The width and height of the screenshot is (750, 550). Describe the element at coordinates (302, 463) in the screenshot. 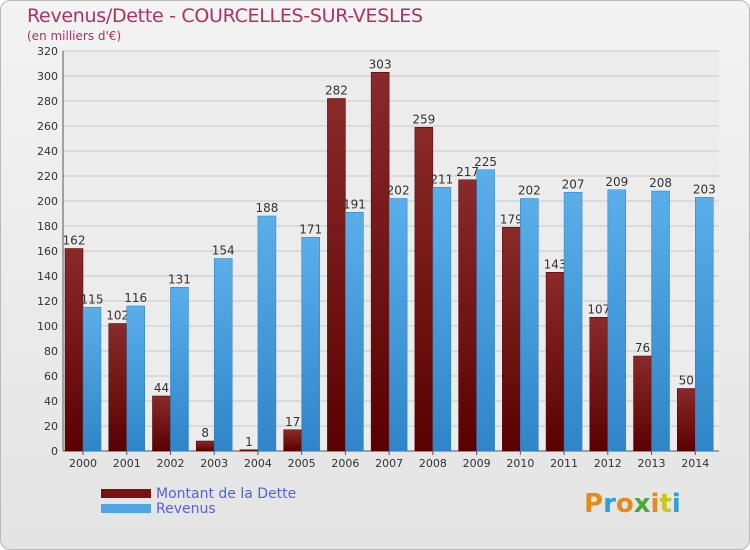

I see `x-tick-label: 2005` at that location.